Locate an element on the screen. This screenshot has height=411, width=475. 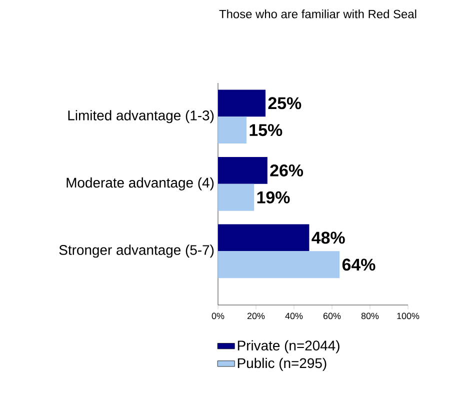
x-tick-label: 60% is located at coordinates (332, 316).